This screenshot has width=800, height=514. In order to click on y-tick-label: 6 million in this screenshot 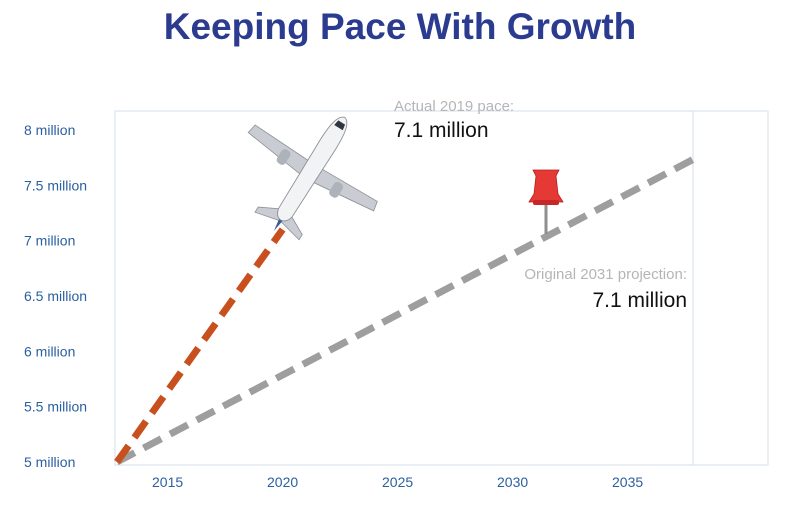, I will do `click(49, 351)`.